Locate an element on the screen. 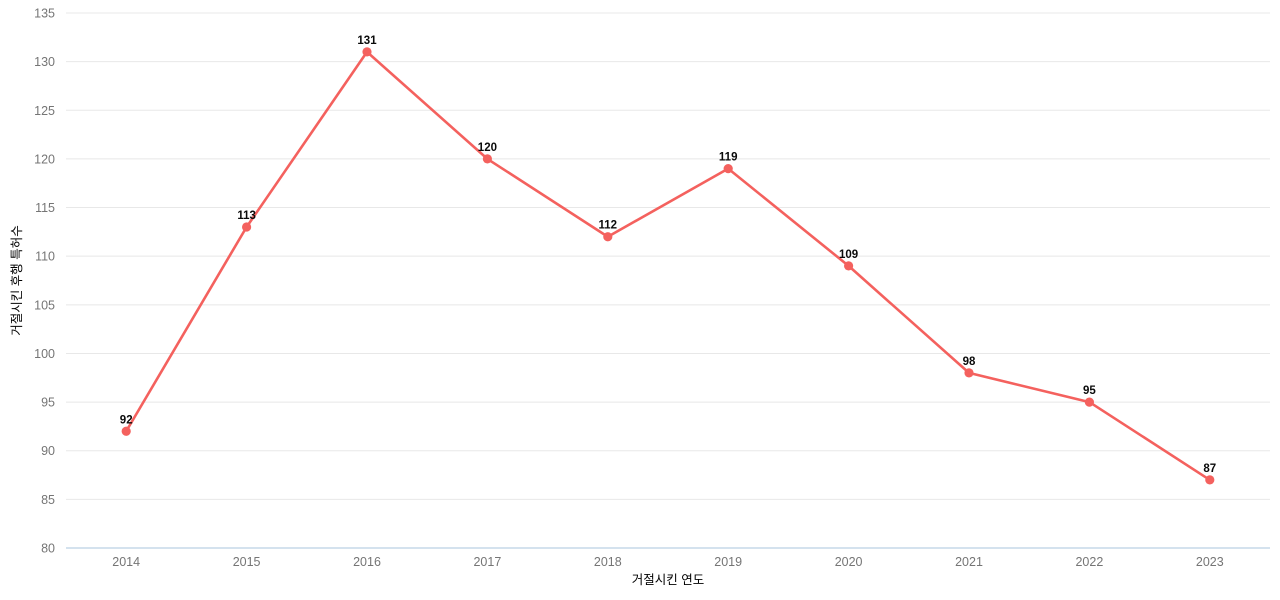  x-tick-label: 2020 is located at coordinates (849, 562).